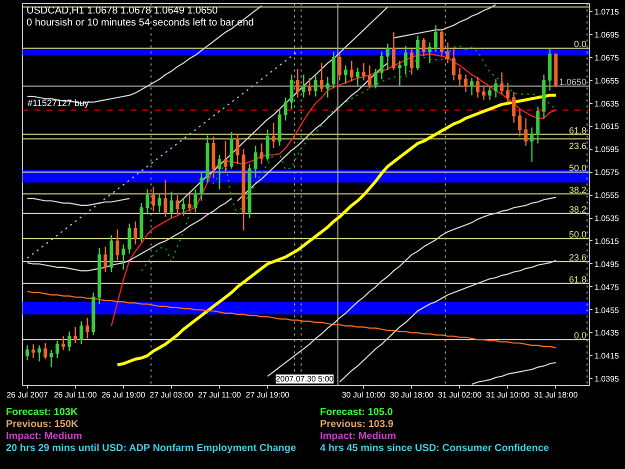 This screenshot has height=469, width=625. Describe the element at coordinates (607, 173) in the screenshot. I see `y-tick-label: 1.0575` at that location.